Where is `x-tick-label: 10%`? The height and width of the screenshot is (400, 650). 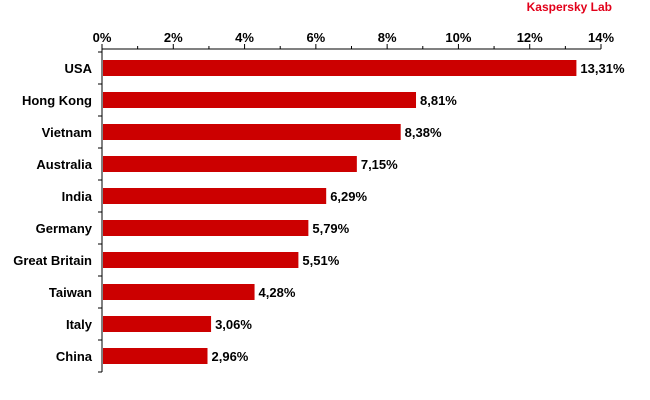
x-tick-label: 10% is located at coordinates (458, 37).